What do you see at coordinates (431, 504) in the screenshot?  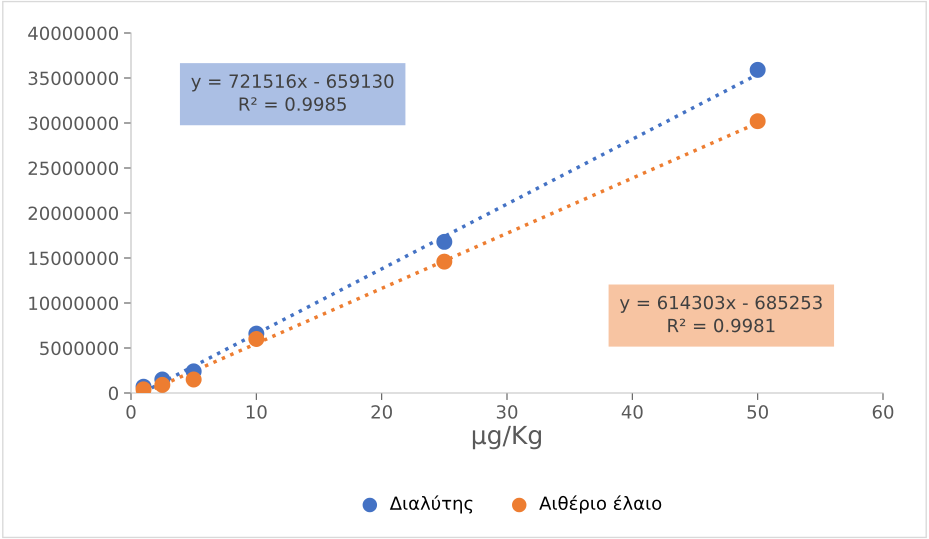 I see `legend-label: Διαλύτης` at bounding box center [431, 504].